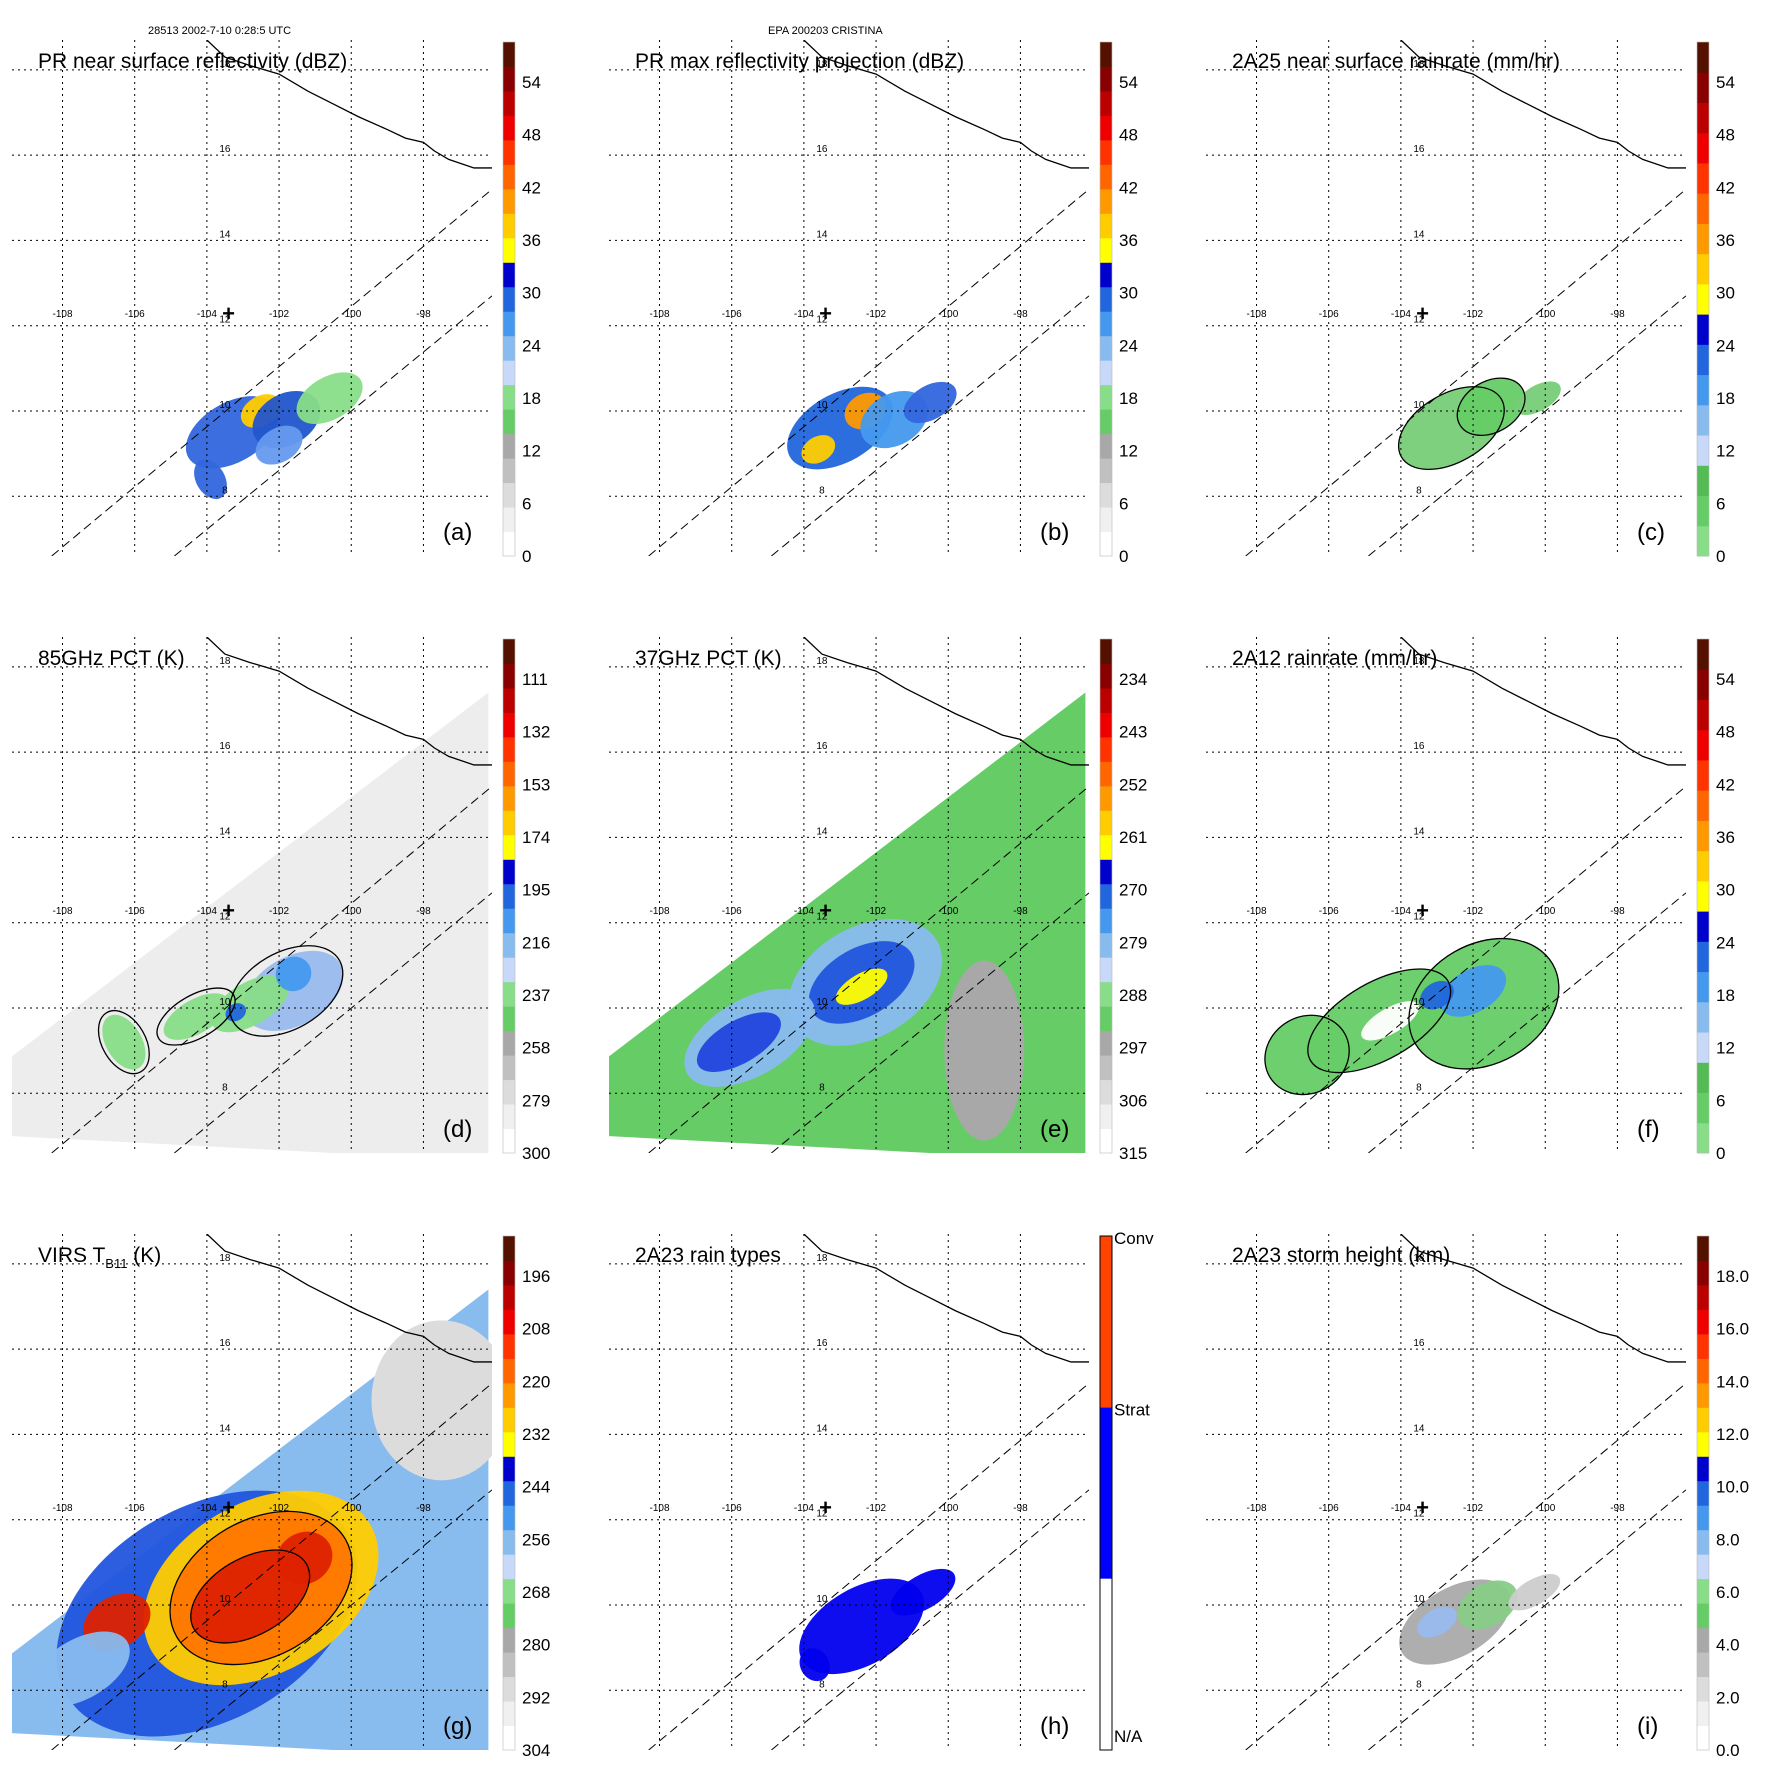 This screenshot has height=1771, width=1771. Describe the element at coordinates (1128, 293) in the screenshot. I see `colorbar-tick-label: 30` at that location.